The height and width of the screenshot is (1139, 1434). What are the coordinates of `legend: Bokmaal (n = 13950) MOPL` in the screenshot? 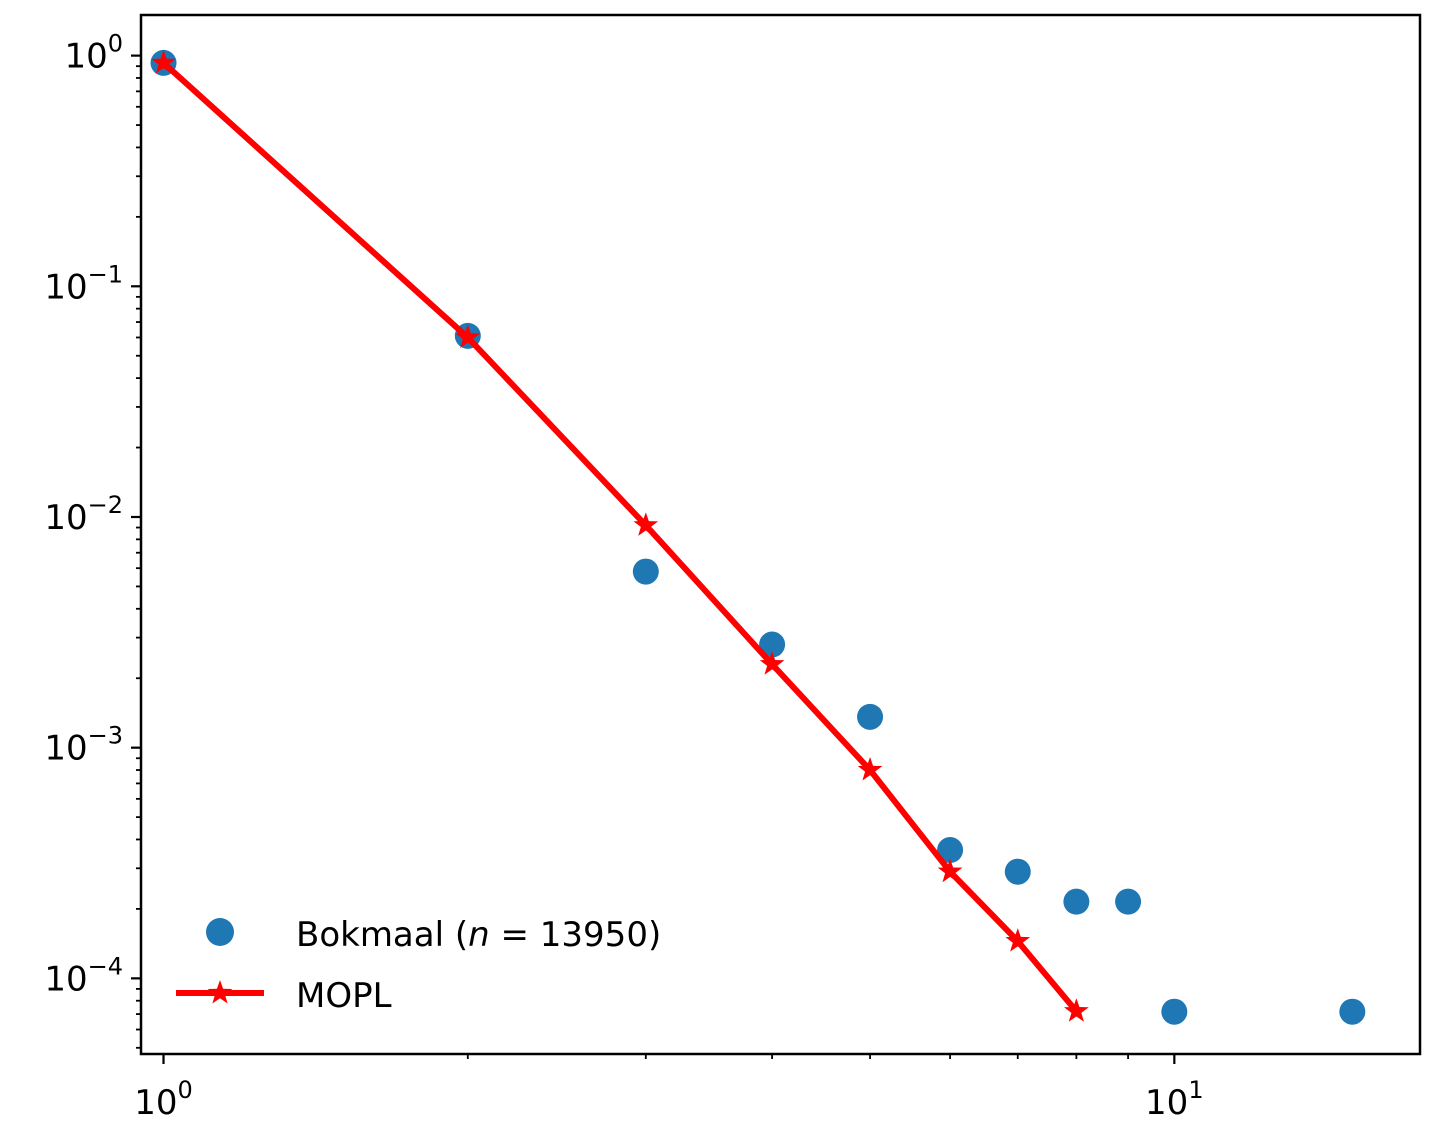 It's located at (418, 965).